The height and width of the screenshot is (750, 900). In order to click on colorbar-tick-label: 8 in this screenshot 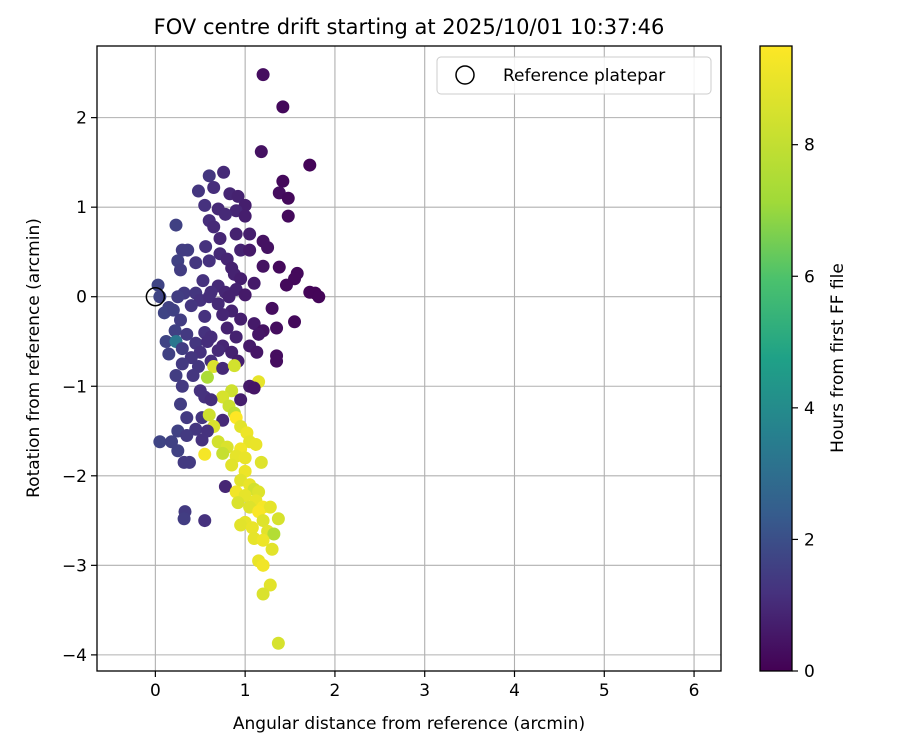, I will do `click(809, 146)`.